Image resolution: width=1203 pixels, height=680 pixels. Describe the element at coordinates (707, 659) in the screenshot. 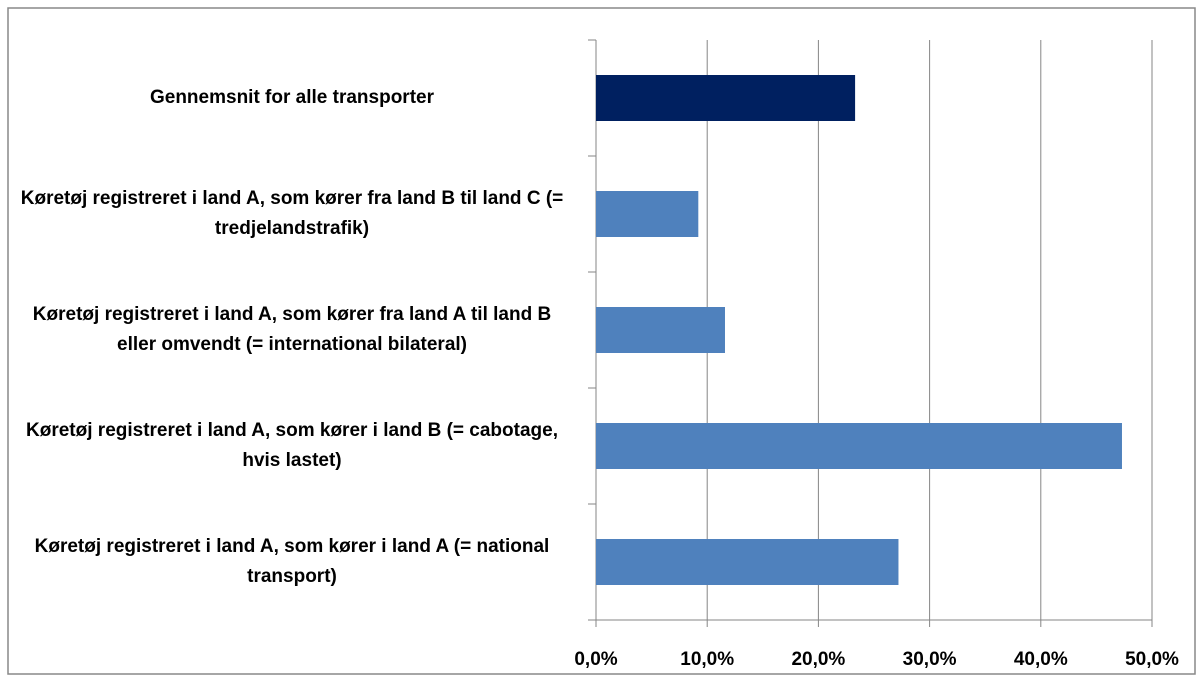

I see `x-tick-label: 10,0%` at that location.